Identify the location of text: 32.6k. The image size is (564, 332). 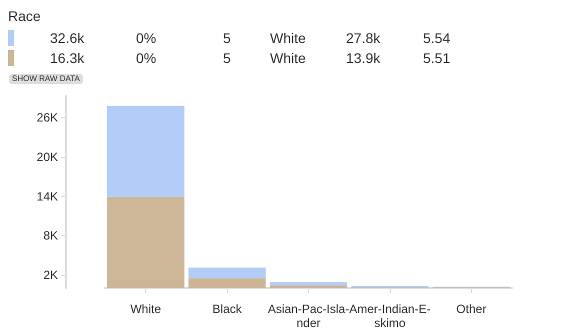
(67, 38).